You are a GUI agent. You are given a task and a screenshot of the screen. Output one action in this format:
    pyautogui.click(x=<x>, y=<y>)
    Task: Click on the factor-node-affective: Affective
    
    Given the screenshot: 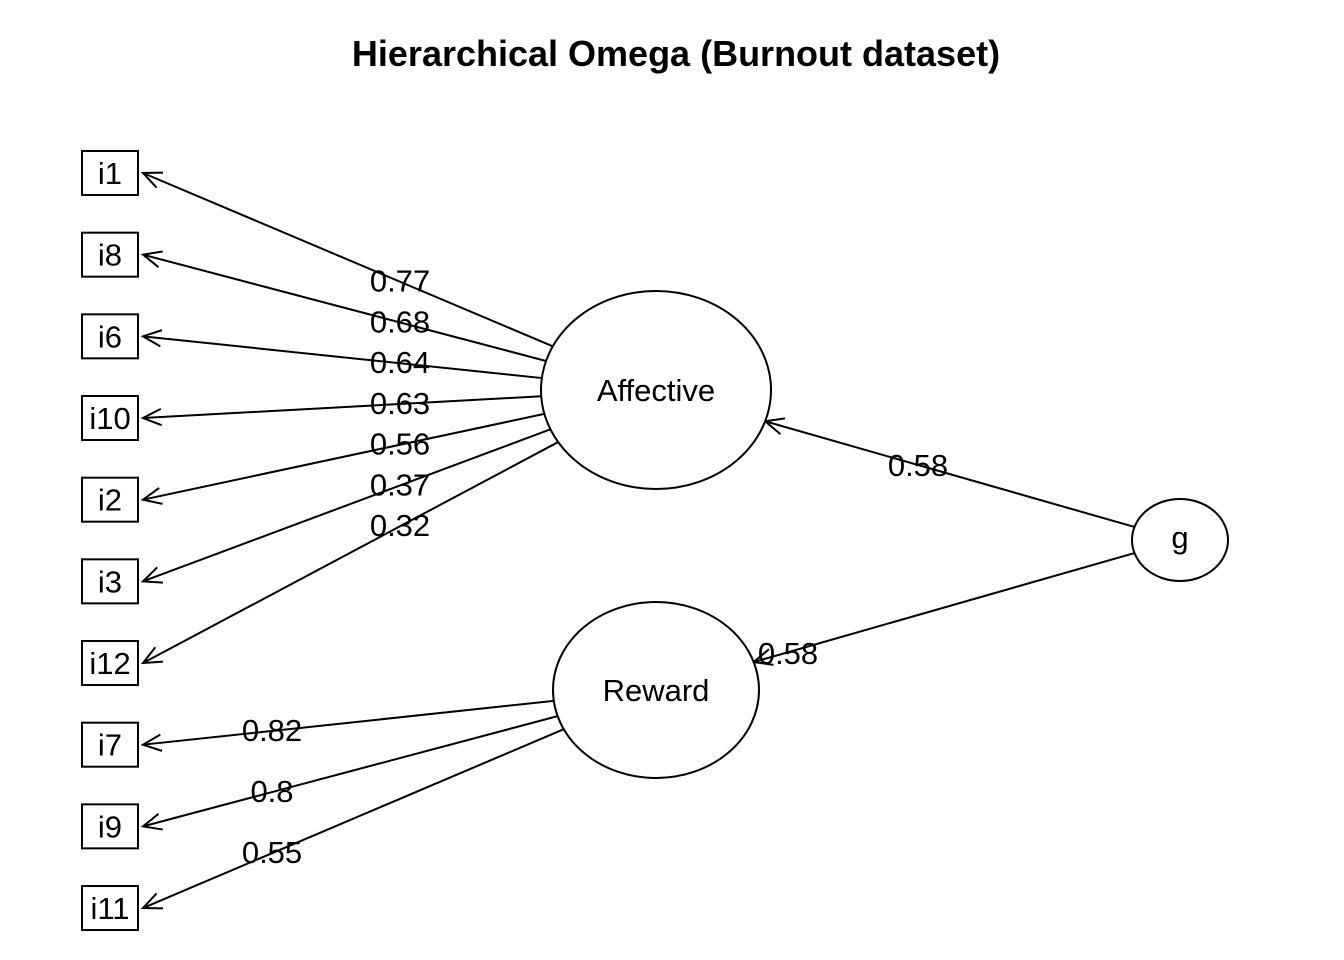 What is the action you would take?
    pyautogui.click(x=656, y=390)
    